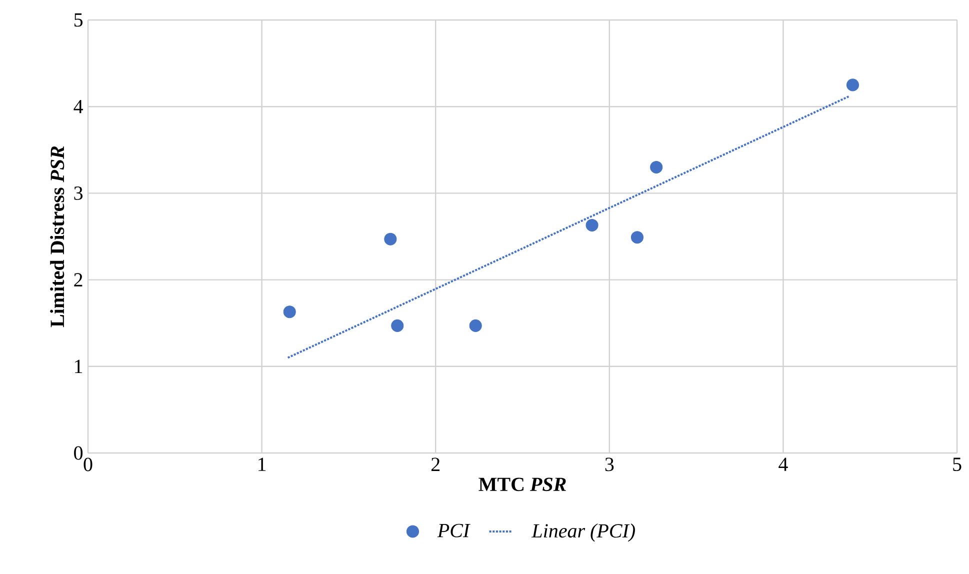  I want to click on y-axis-title: Limited Distress PSR, so click(57, 237).